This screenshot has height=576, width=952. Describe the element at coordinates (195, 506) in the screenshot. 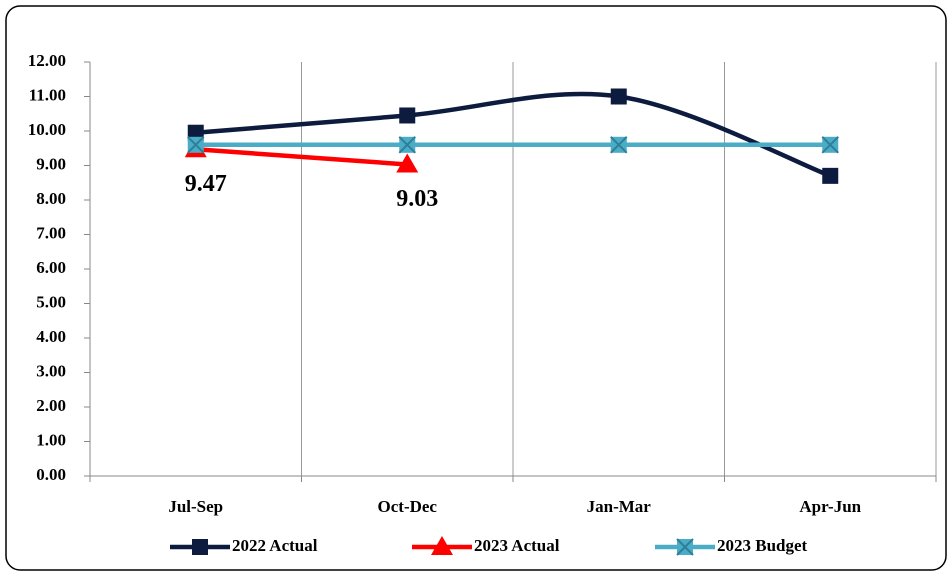

I see `x-tick-label: Jul-Sep` at that location.